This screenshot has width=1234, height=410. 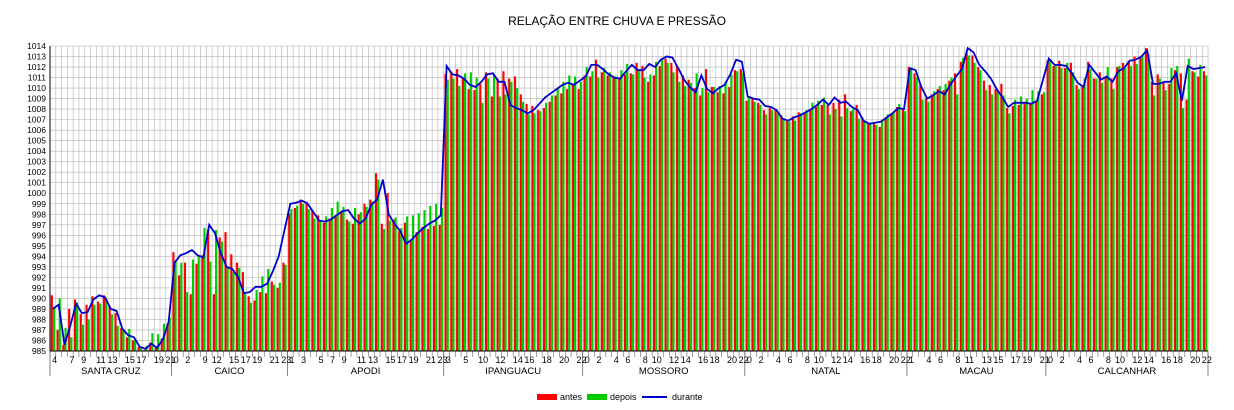 I want to click on category-label: APODI, so click(x=366, y=371).